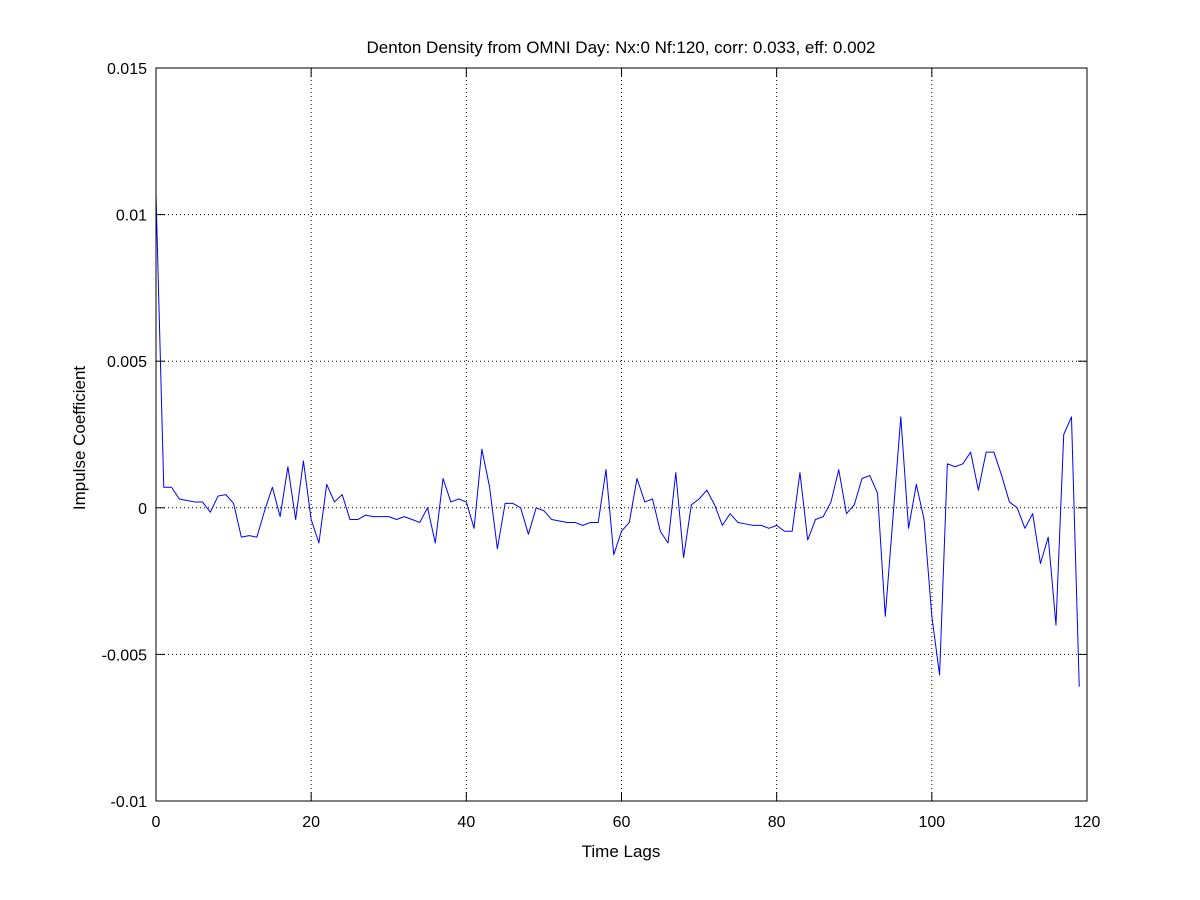 This screenshot has height=900, width=1200. I want to click on x-tick-labels: 0 20 40 60 80 100 120, so click(626, 822).